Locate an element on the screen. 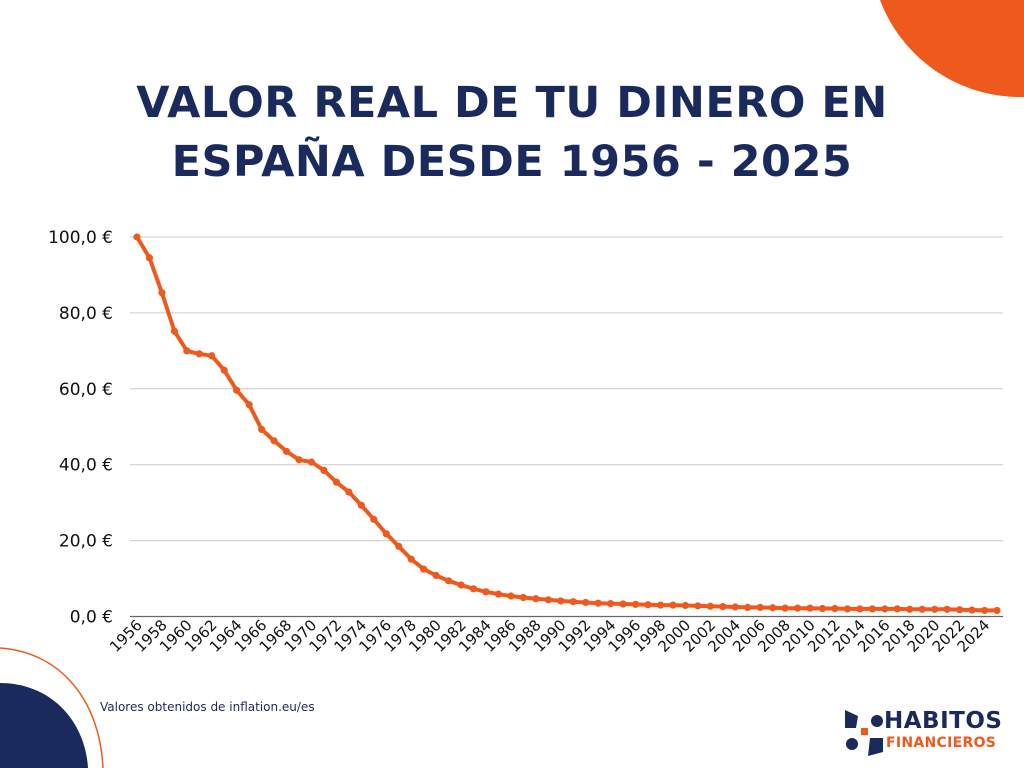  title-line-2: ESPAÑA DESDE 1956 - 2025 is located at coordinates (512, 162).